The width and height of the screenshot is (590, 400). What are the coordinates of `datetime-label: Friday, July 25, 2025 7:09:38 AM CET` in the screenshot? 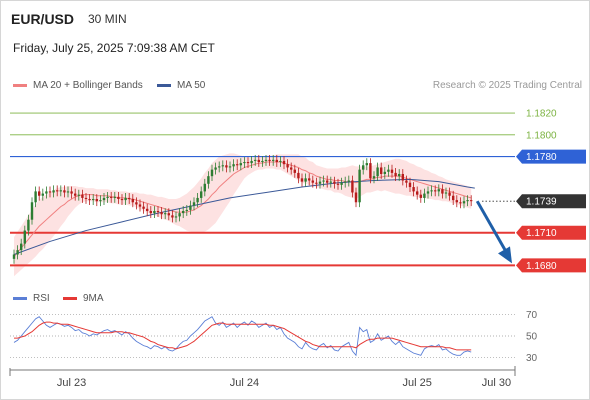 It's located at (114, 48).